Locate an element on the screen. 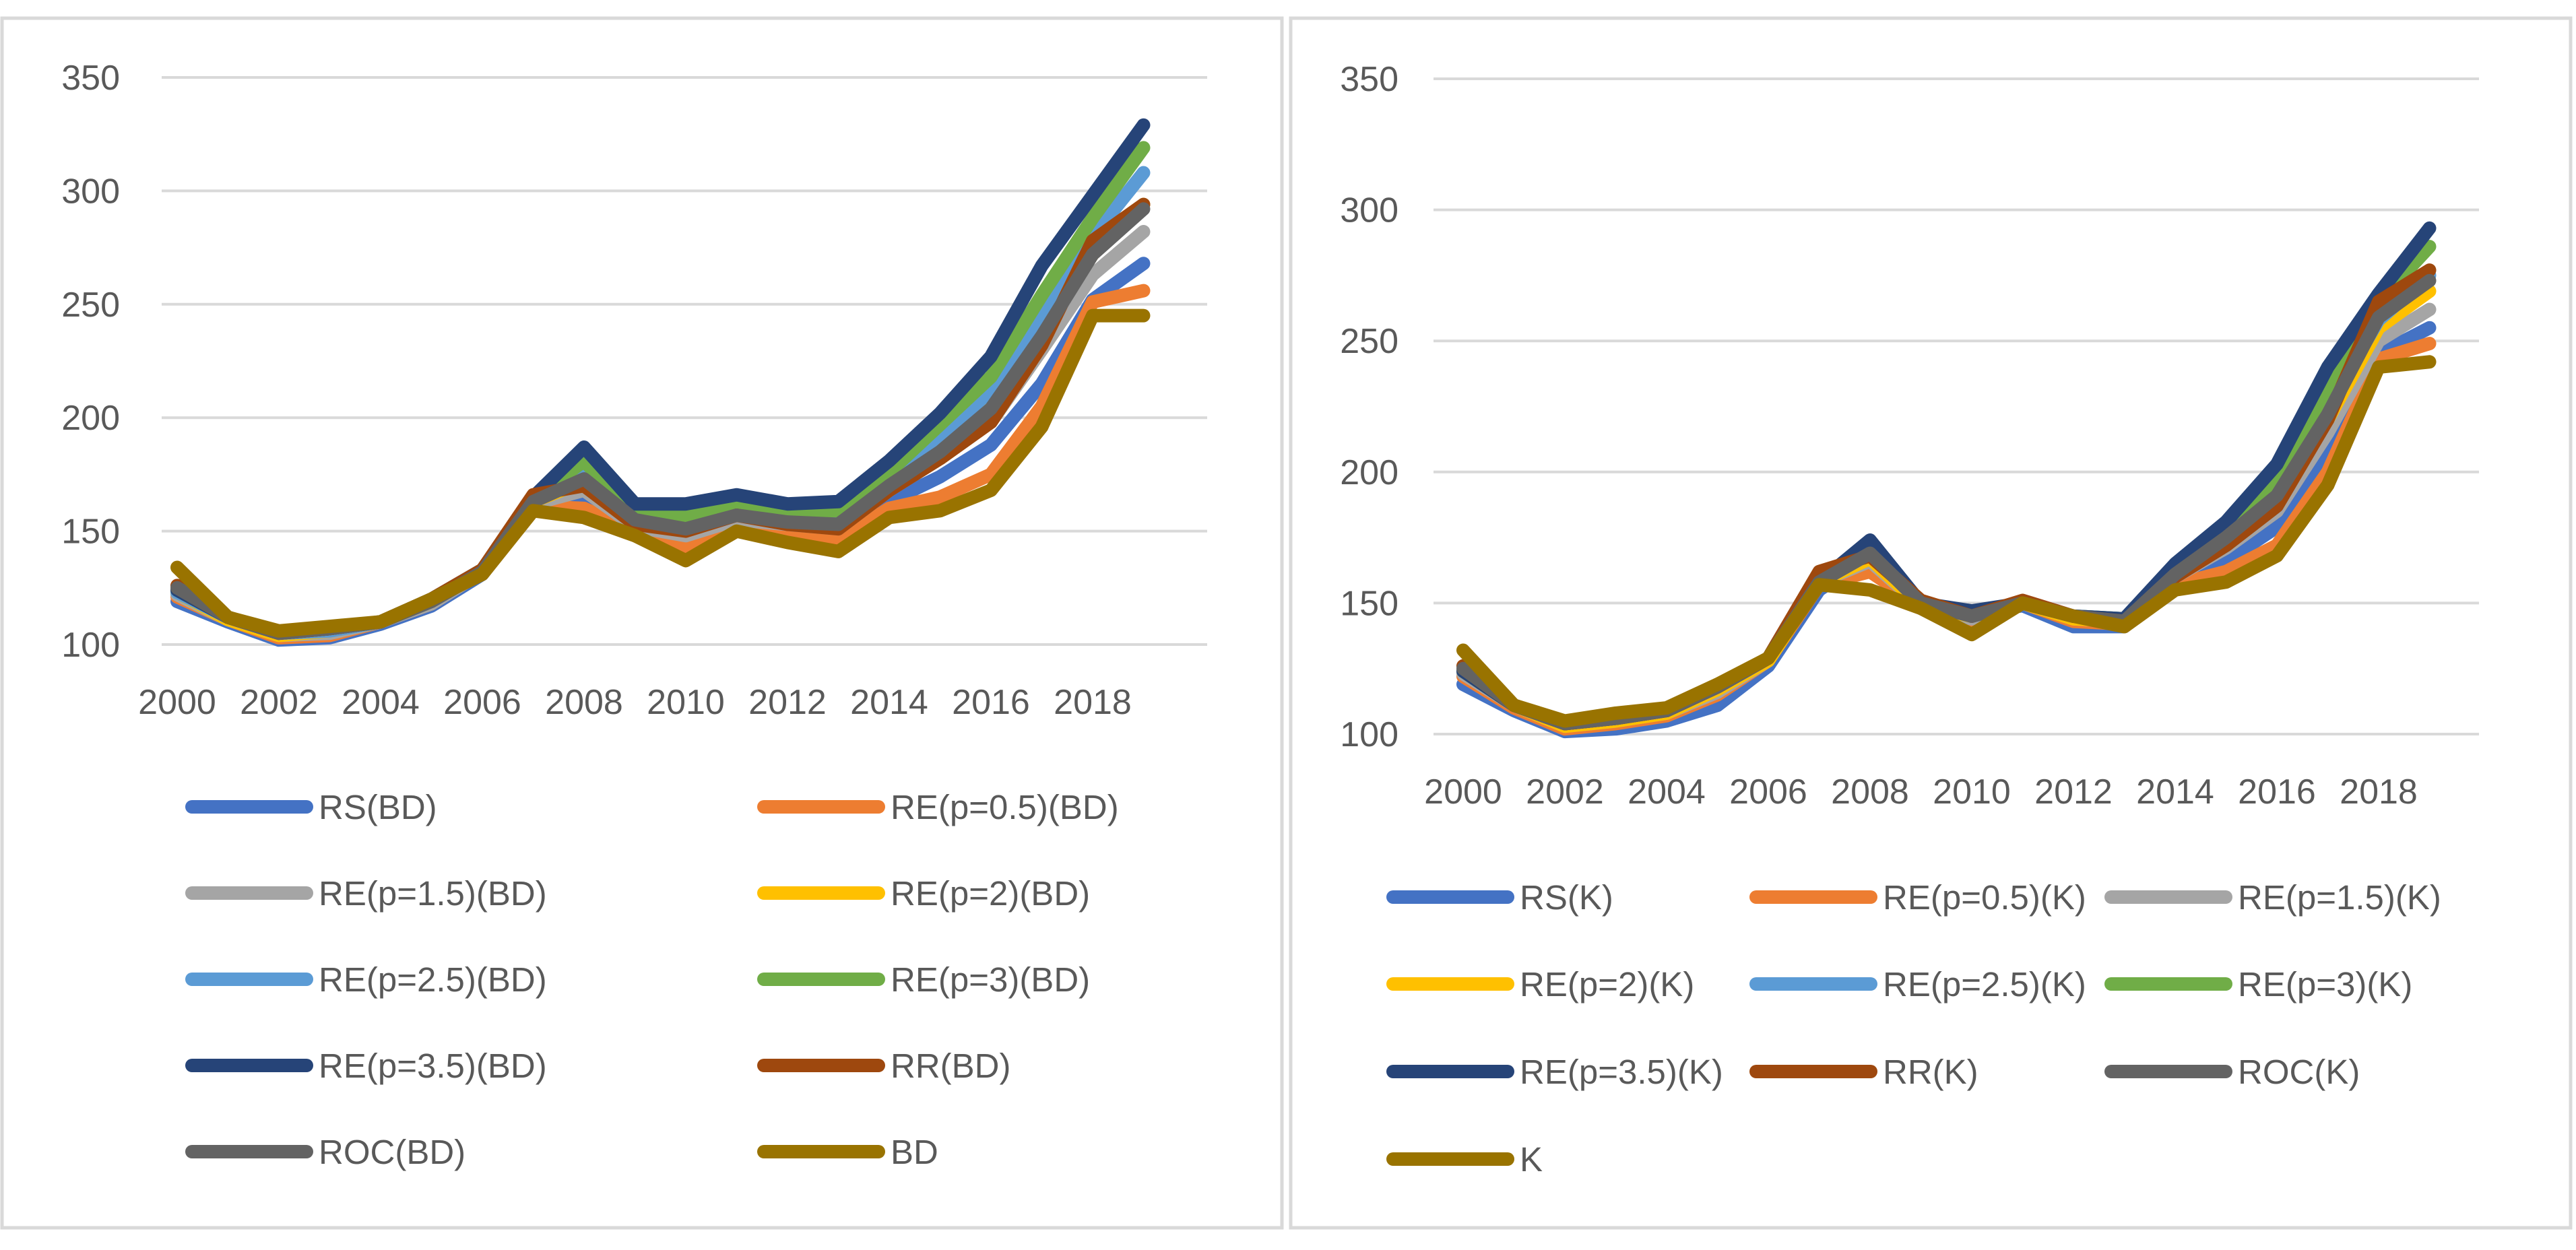 This screenshot has width=2576, height=1250. k-x-tick-label: 2012 is located at coordinates (2074, 792).